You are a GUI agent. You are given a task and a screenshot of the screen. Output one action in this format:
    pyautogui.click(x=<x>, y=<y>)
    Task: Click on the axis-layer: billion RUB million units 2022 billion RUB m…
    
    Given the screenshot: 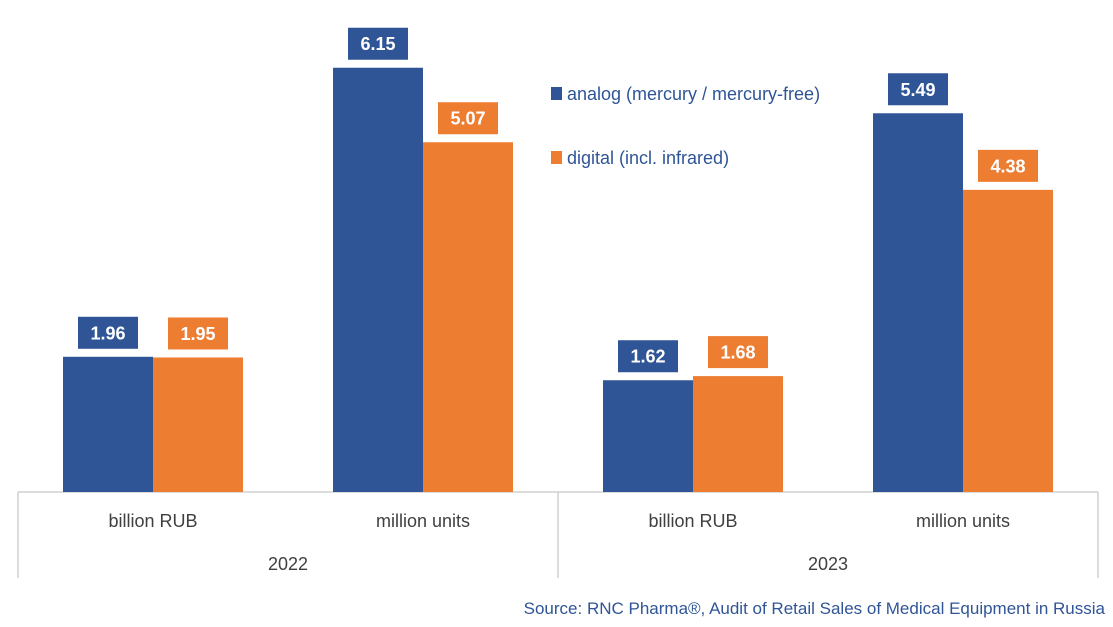 What is the action you would take?
    pyautogui.click(x=558, y=534)
    